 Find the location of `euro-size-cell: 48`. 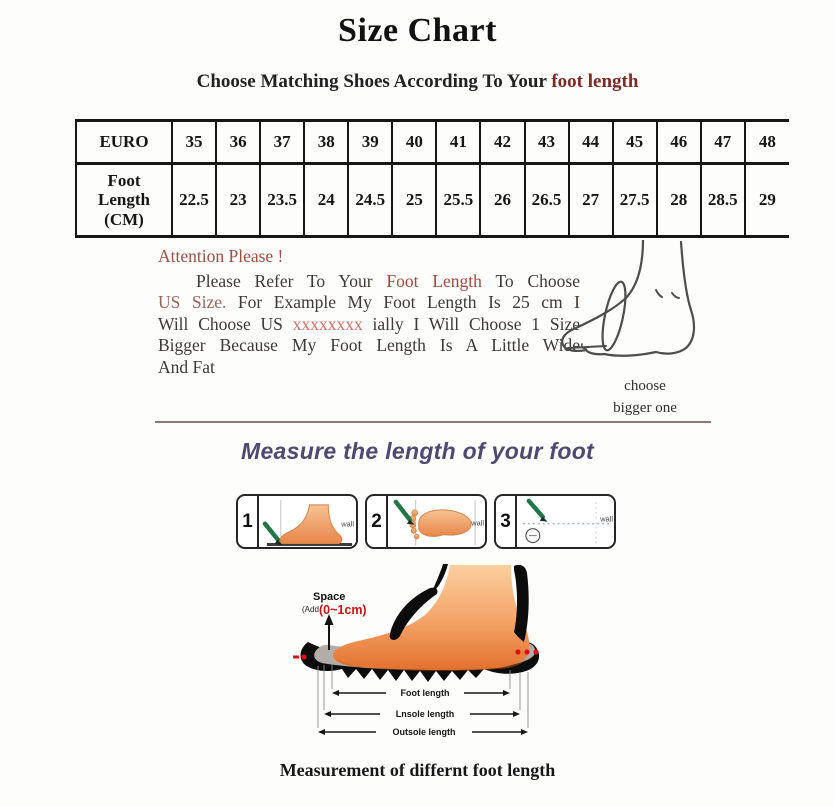

euro-size-cell: 48 is located at coordinates (766, 142).